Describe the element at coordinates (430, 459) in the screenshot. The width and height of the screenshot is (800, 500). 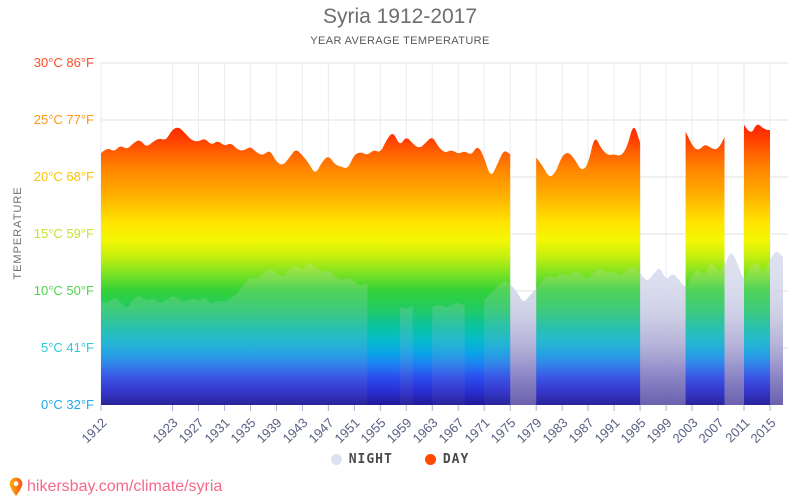
I see `day-legend-dot-icon` at that location.